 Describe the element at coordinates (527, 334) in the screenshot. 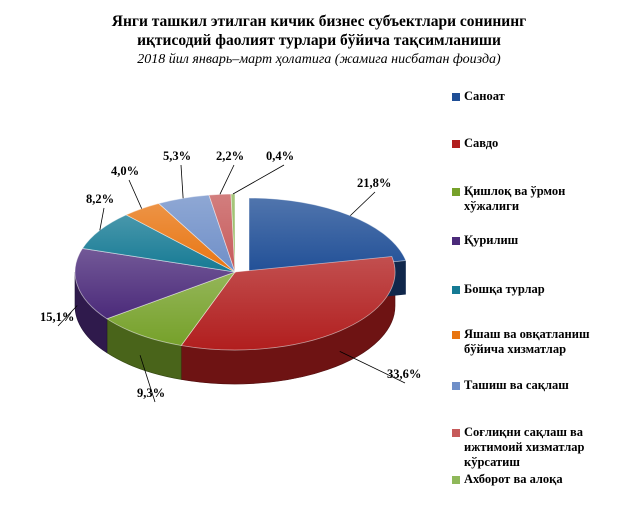

I see `legend-label-line: Яшаш ва овқатланиш` at that location.